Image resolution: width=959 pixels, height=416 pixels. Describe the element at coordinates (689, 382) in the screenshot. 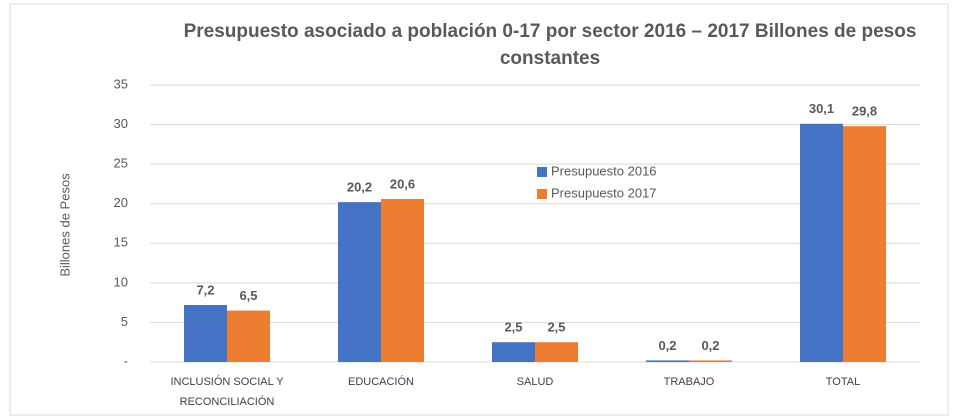

I see `x-tick-label: TRABAJO` at that location.